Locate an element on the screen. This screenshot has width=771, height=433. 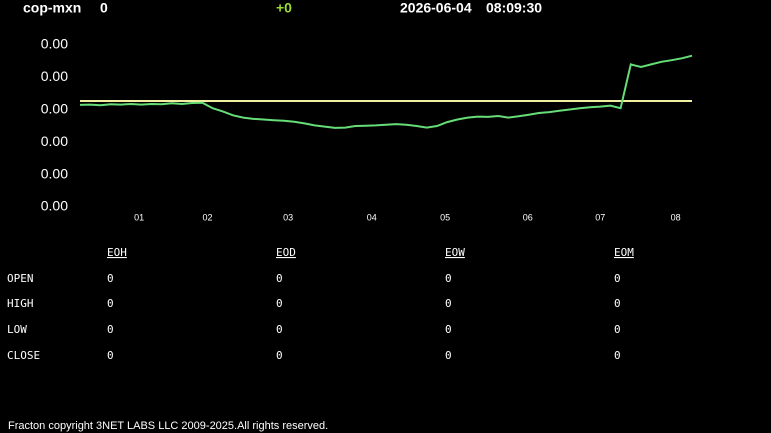
row-label: OPEN is located at coordinates (20, 278).